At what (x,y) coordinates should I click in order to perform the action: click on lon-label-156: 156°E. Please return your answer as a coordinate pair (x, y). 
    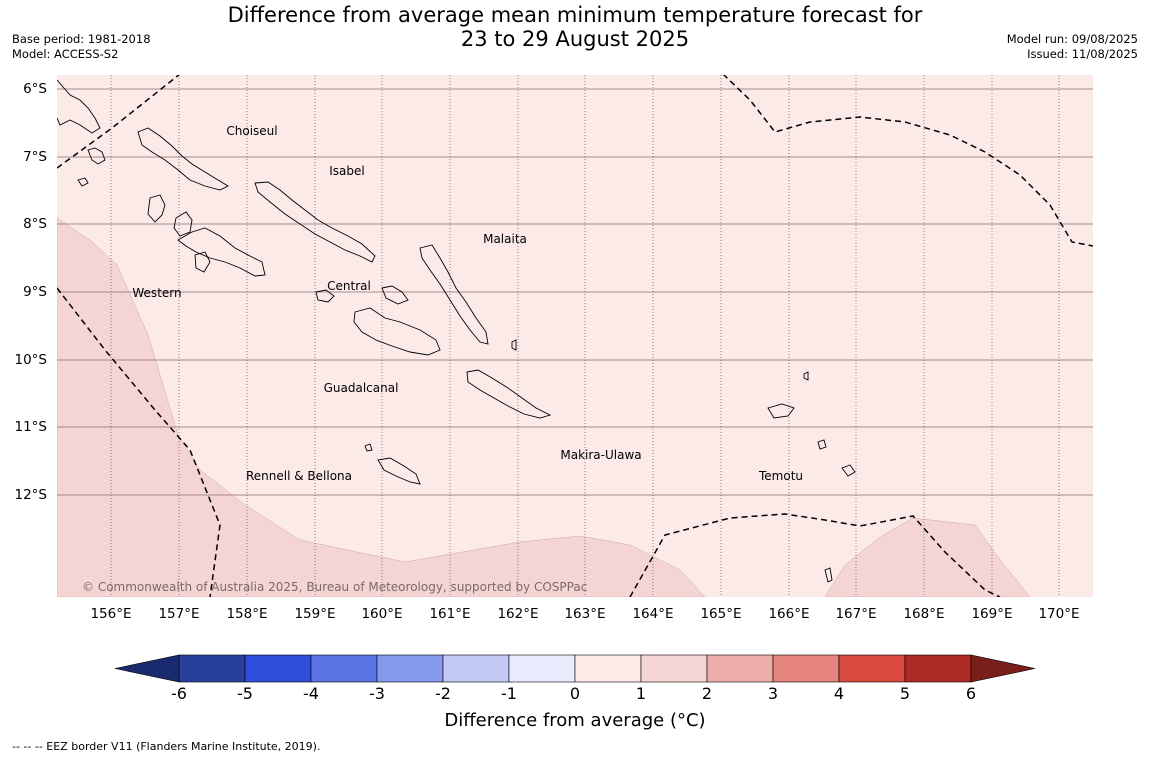
    Looking at the image, I should click on (111, 614).